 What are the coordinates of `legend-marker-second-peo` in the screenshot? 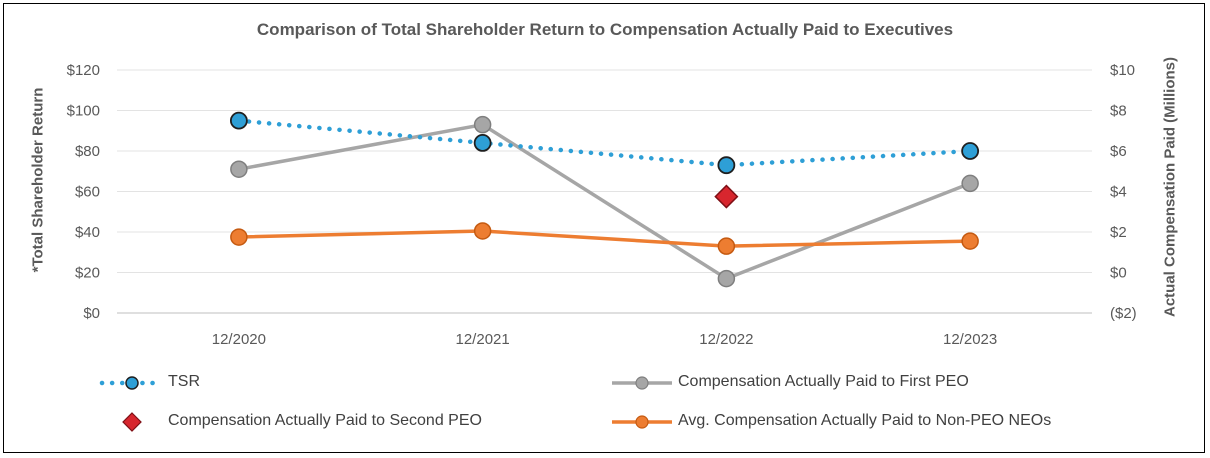 It's located at (132, 422).